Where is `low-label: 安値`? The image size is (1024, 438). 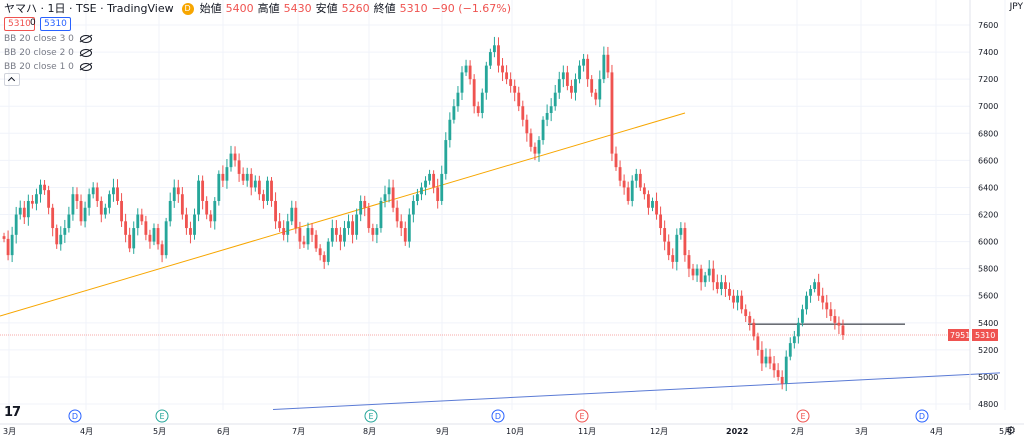 low-label: 安値 is located at coordinates (326, 8).